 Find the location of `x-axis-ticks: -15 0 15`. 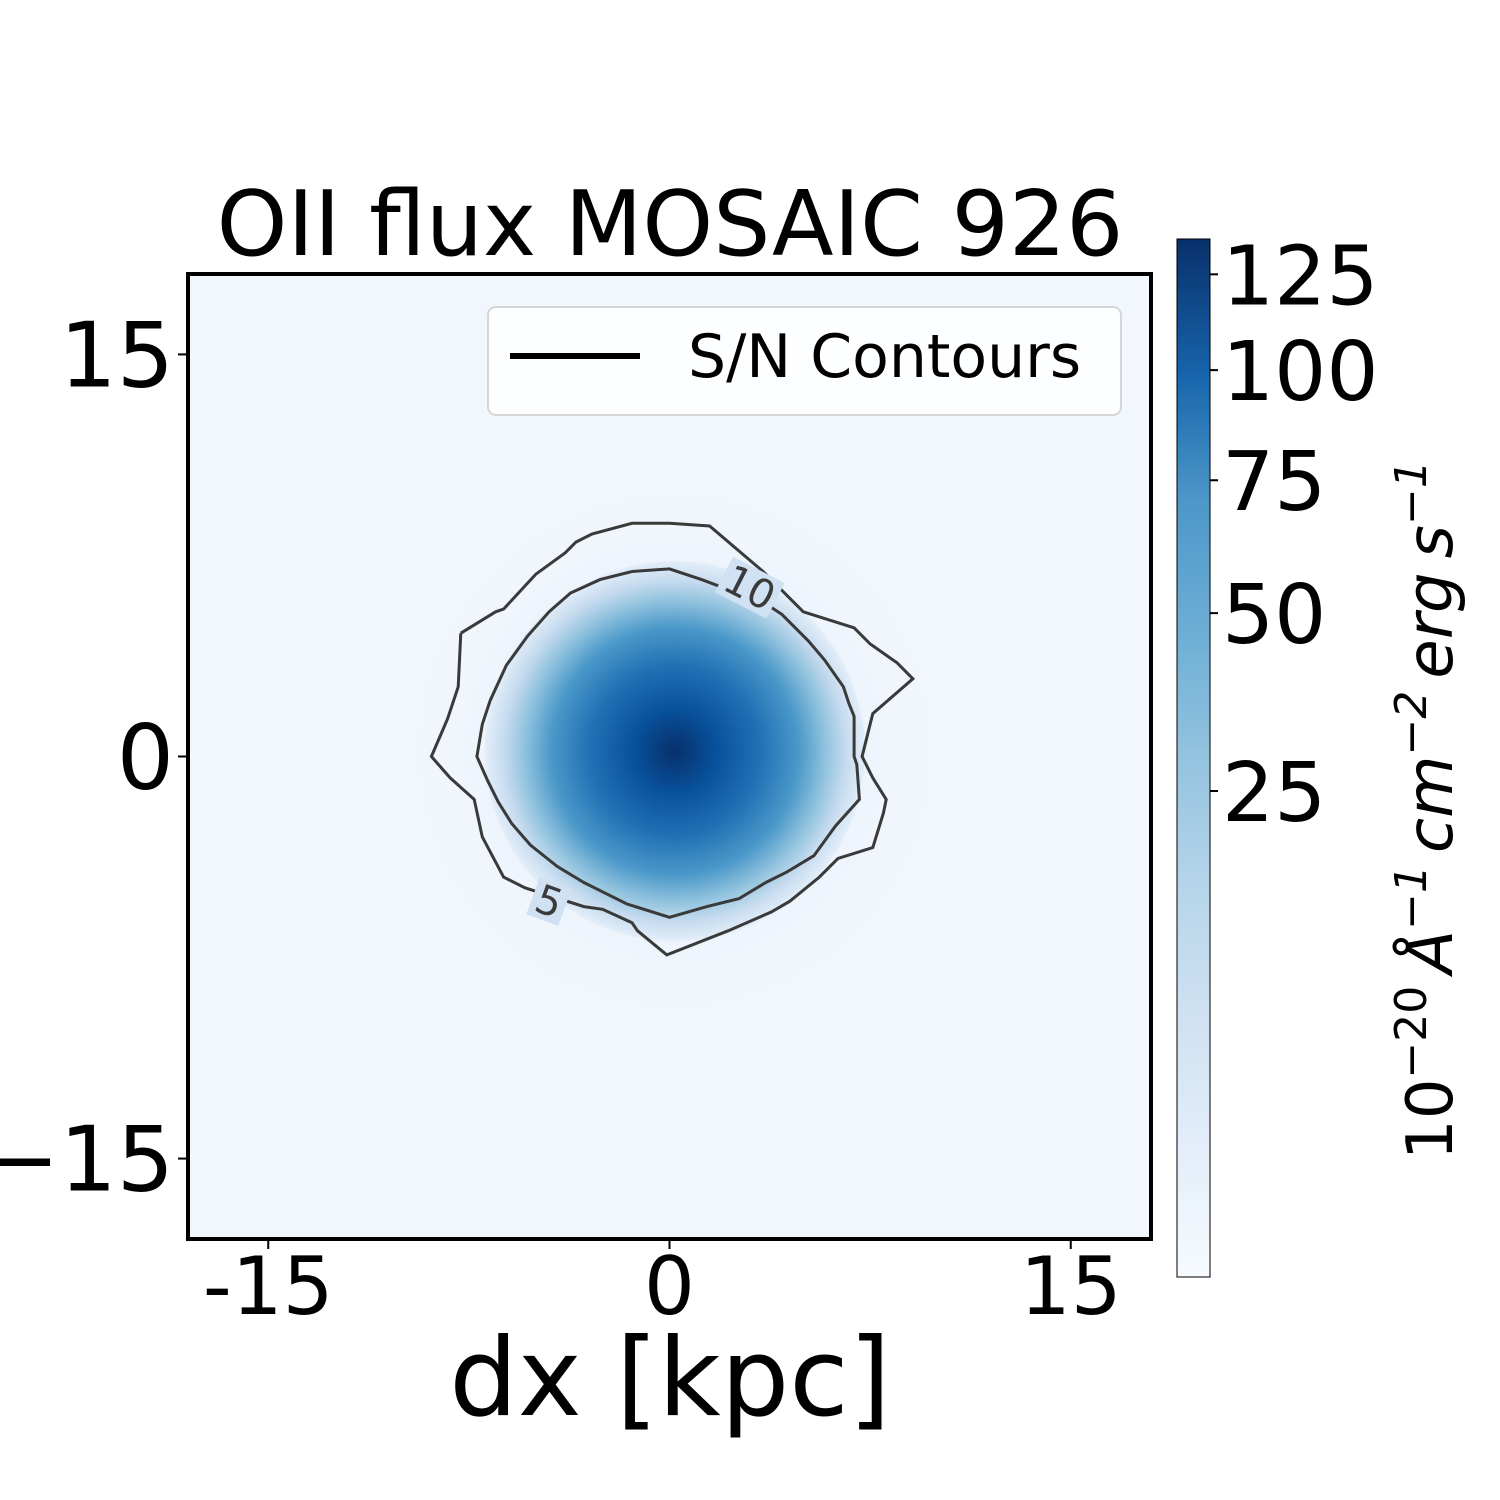

x-axis-ticks: -15 0 15 is located at coordinates (662, 1286).